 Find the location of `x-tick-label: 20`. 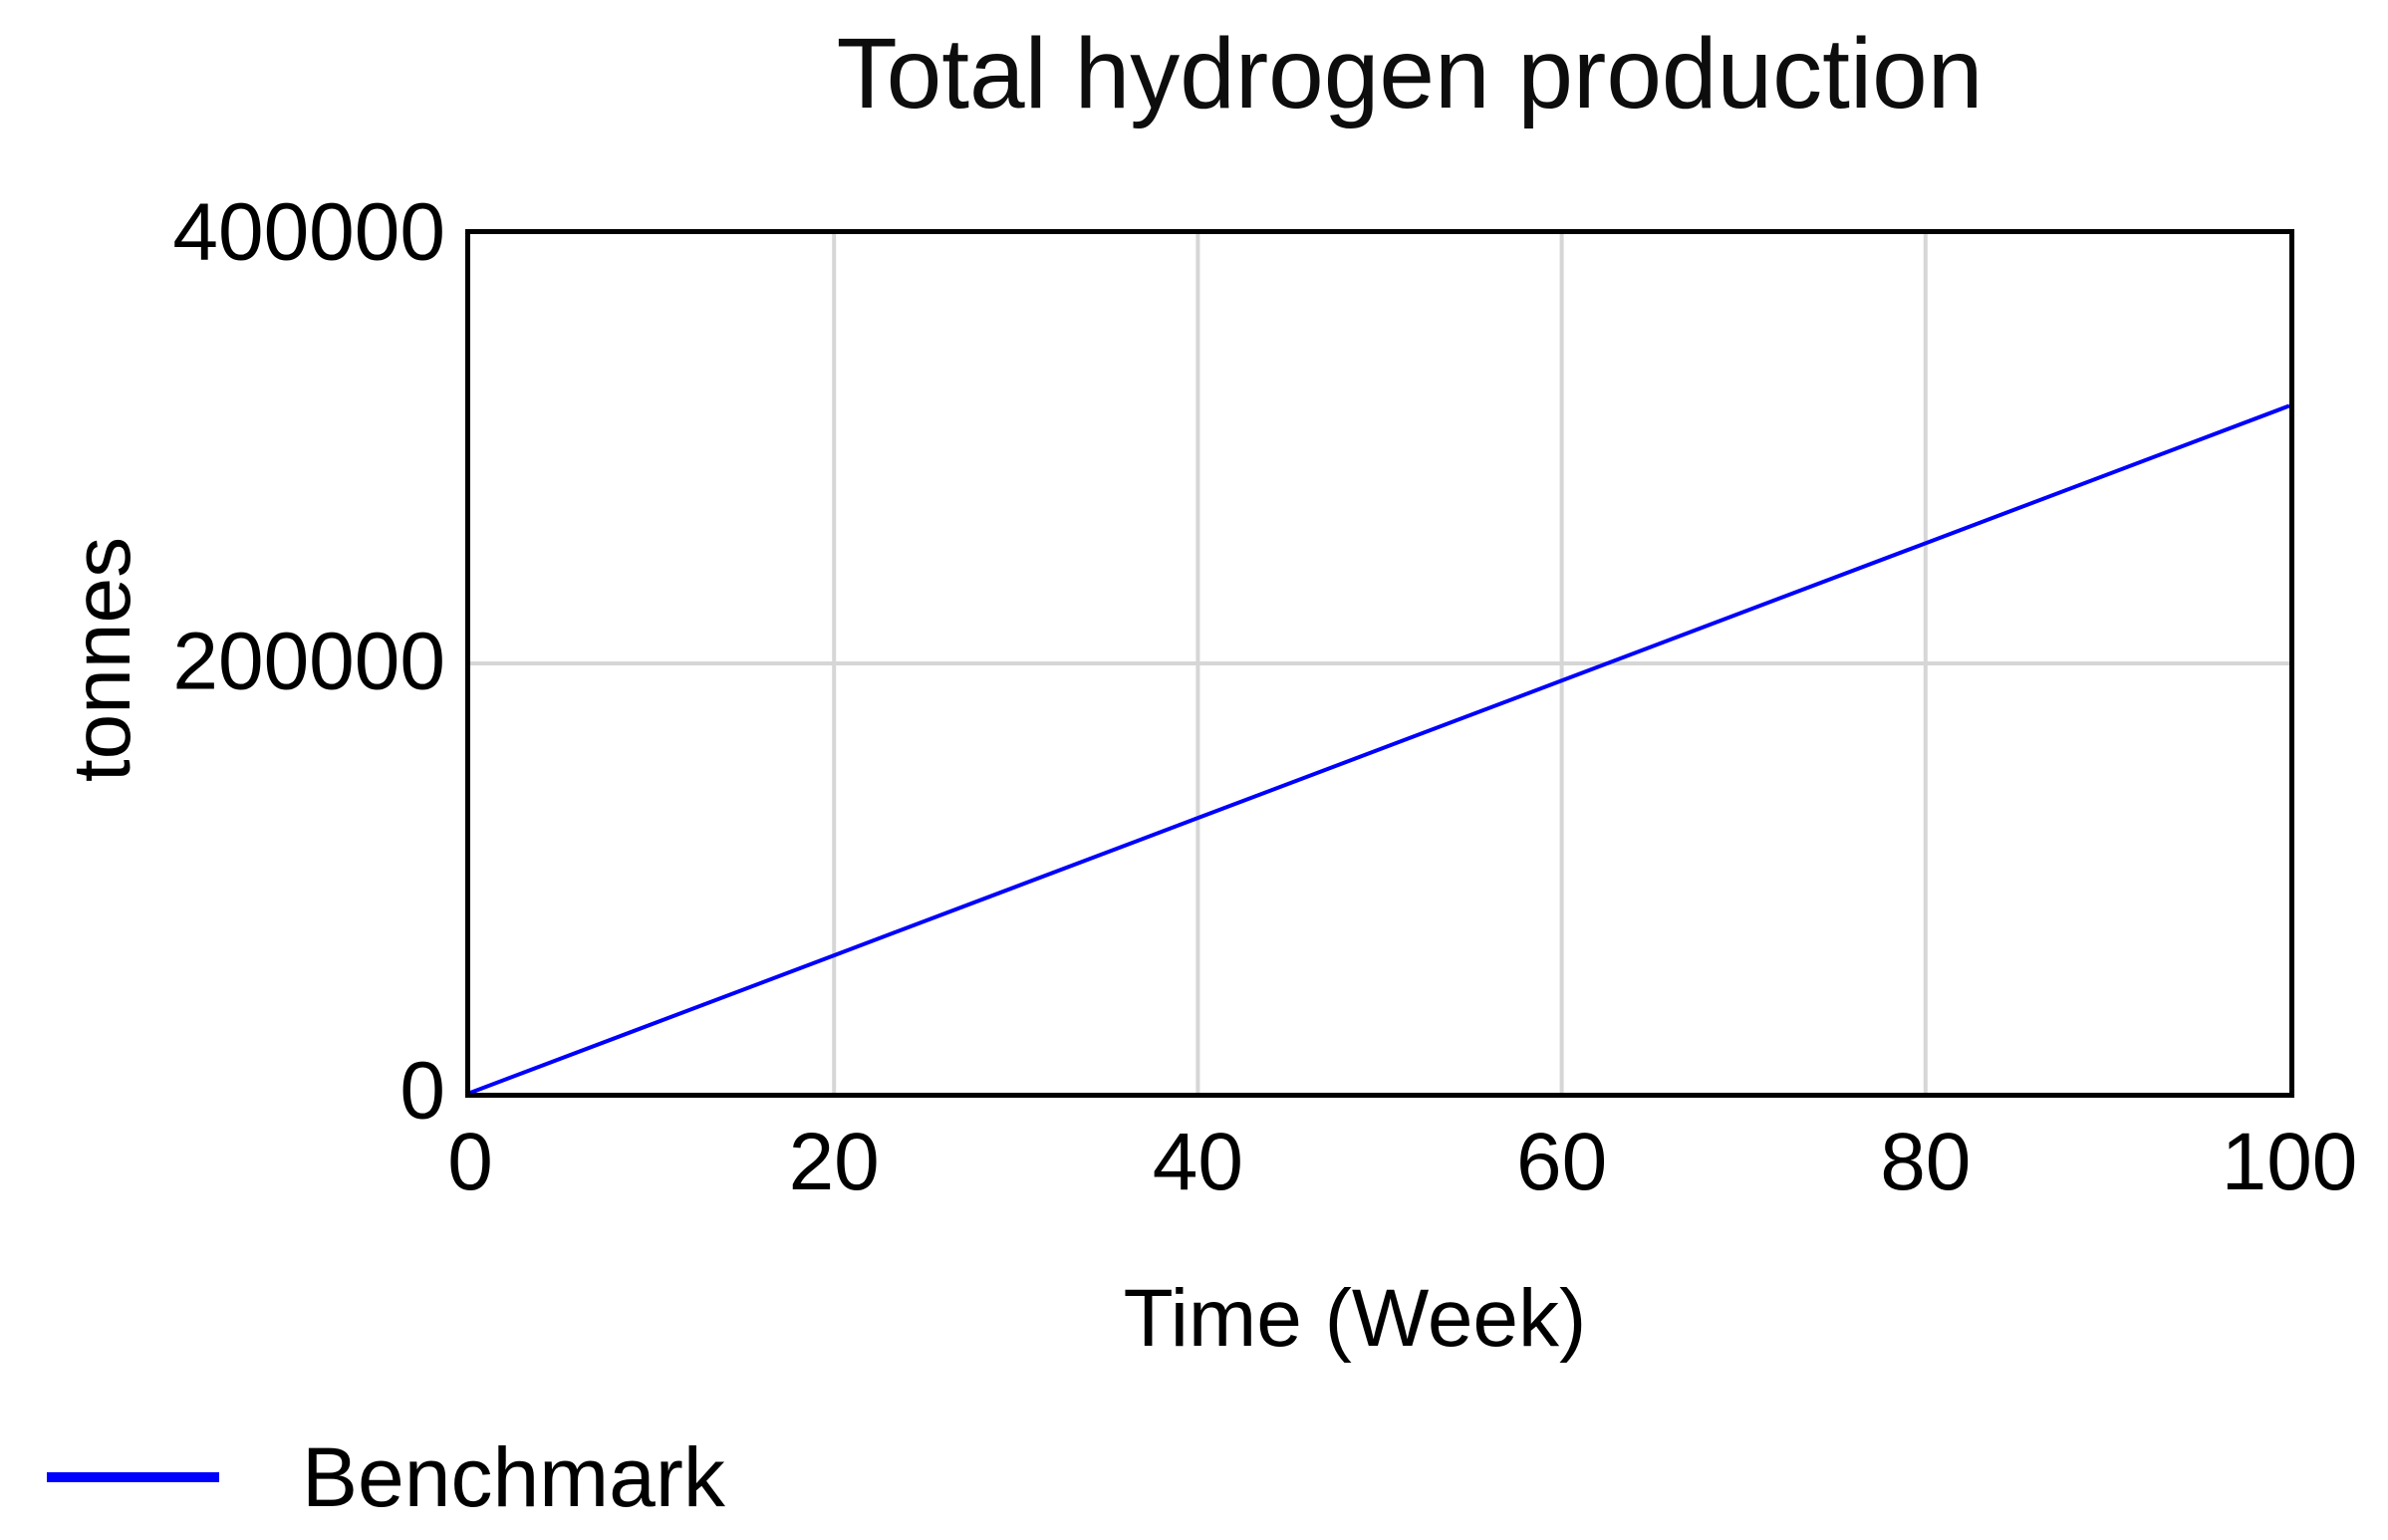

x-tick-label: 20 is located at coordinates (834, 1162).